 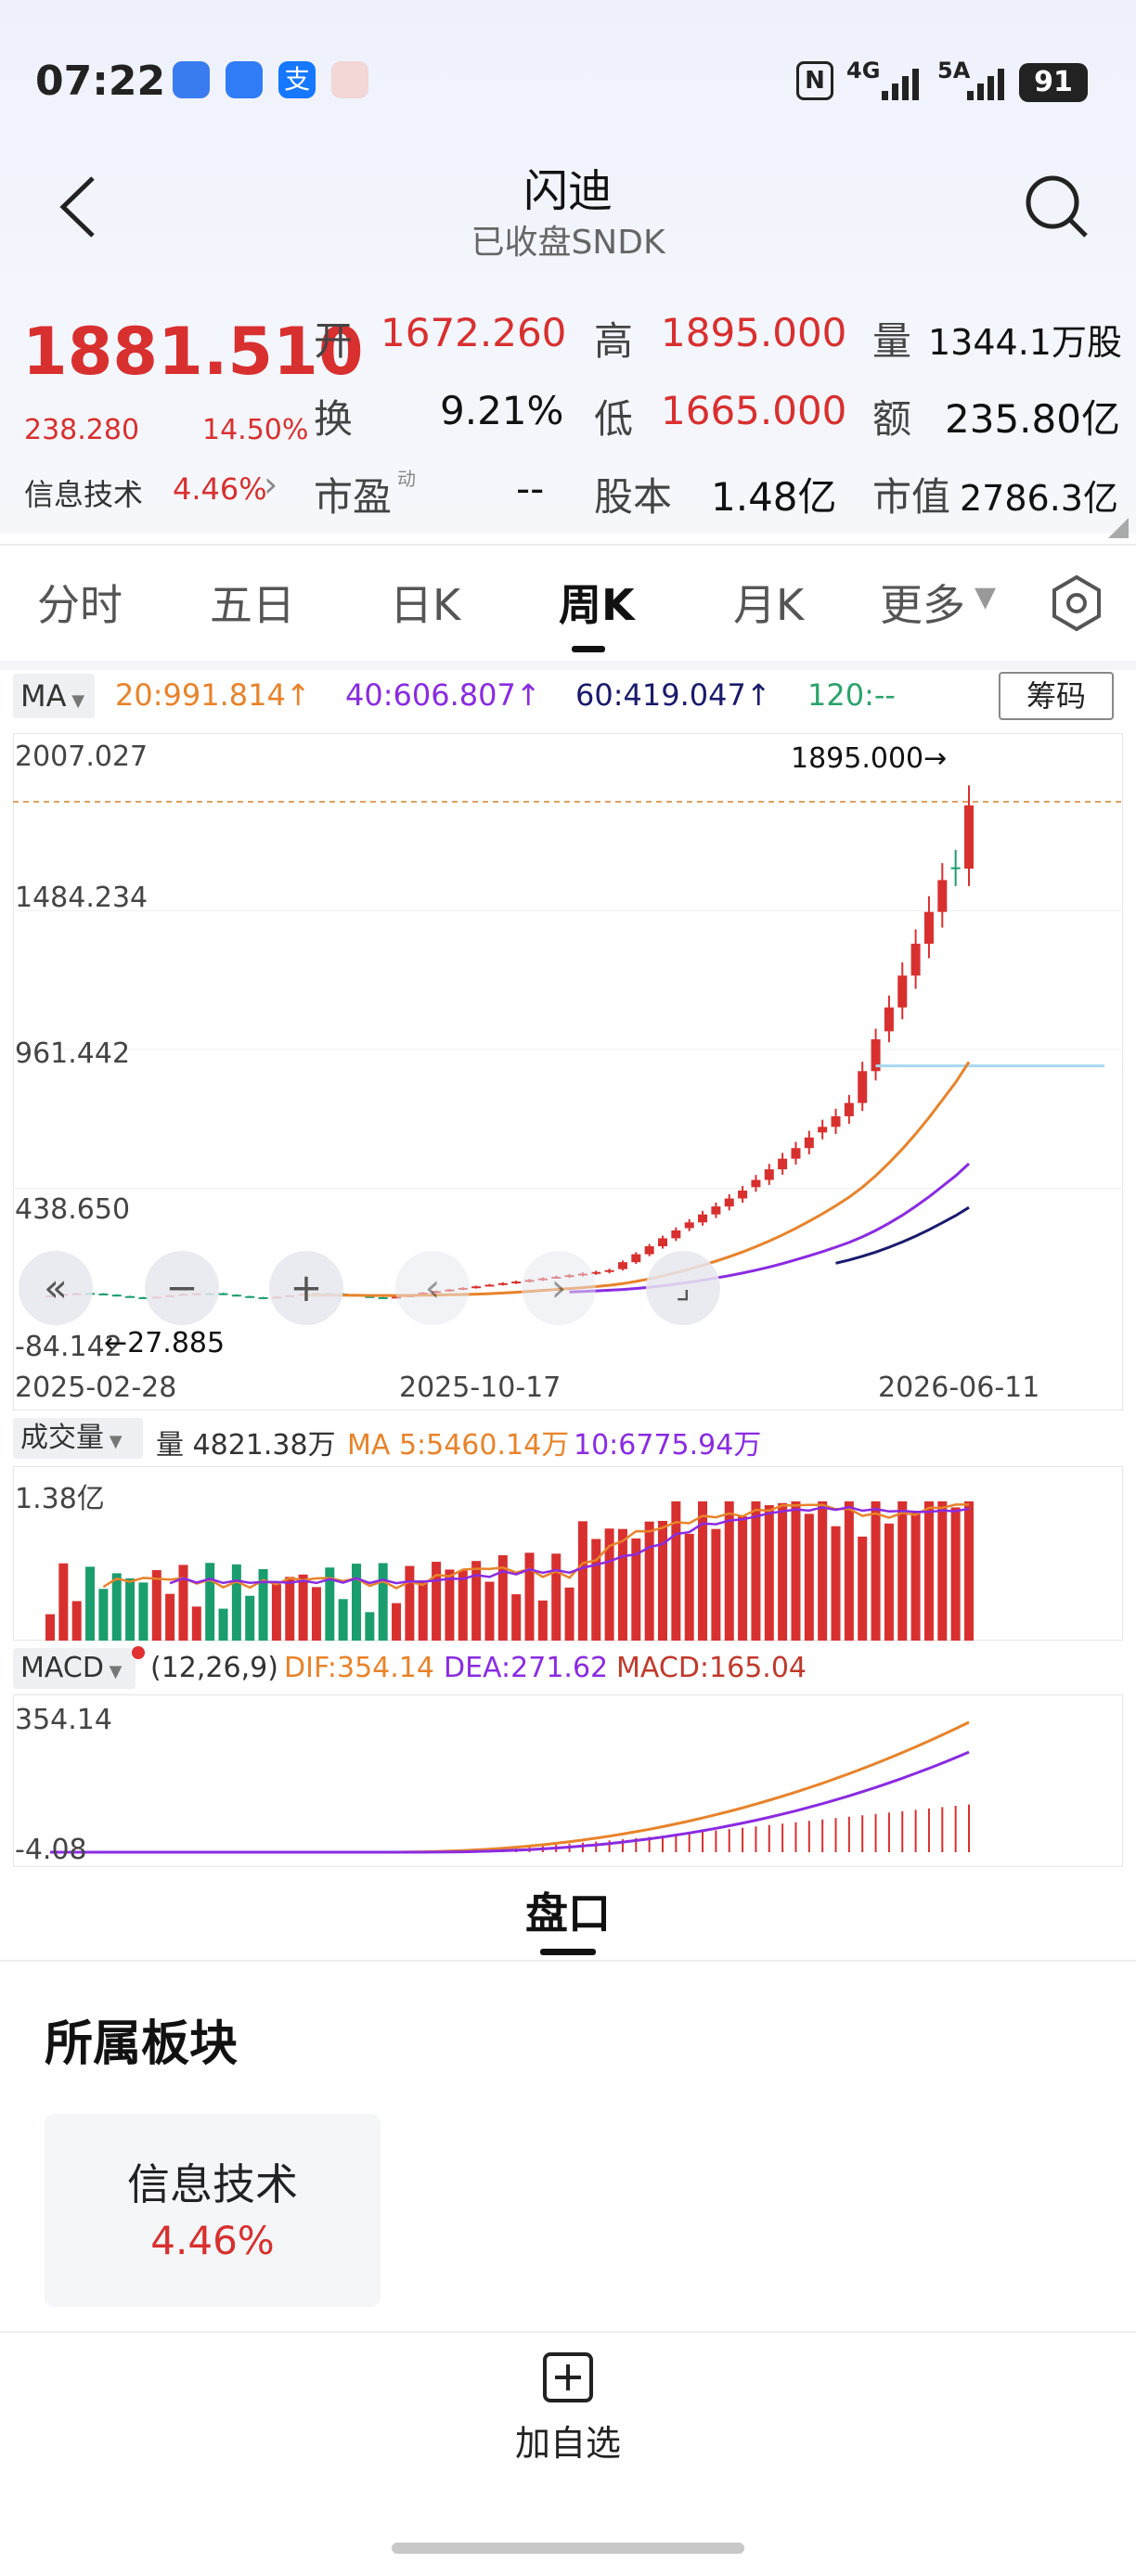 I want to click on period-high-label: 1895.000→, so click(x=869, y=759).